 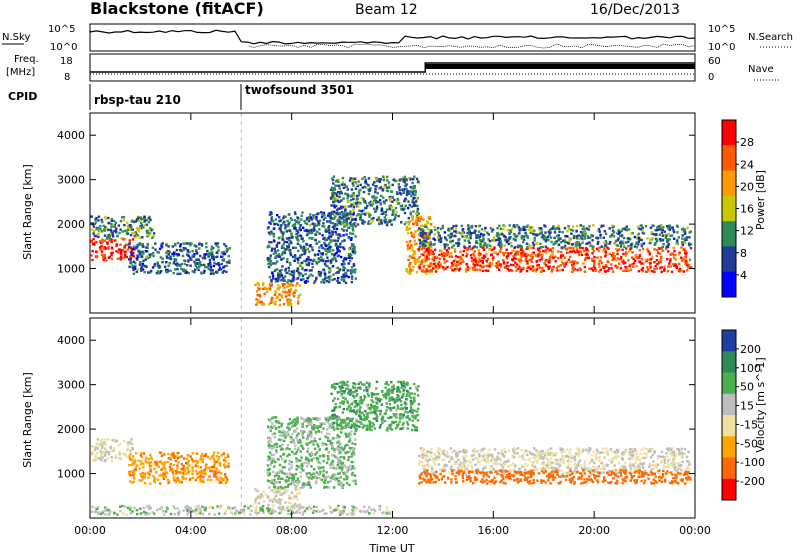 What do you see at coordinates (71, 474) in the screenshot?
I see `velocity-ytick-label-3: 1000` at bounding box center [71, 474].